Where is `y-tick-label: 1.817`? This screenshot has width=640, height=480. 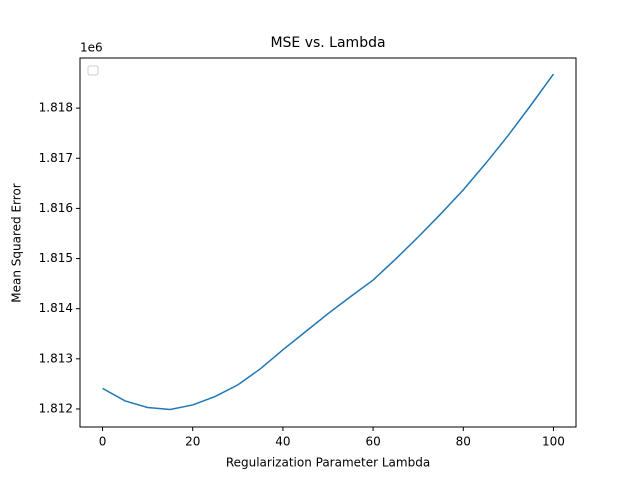
y-tick-label: 1.817 is located at coordinates (56, 158).